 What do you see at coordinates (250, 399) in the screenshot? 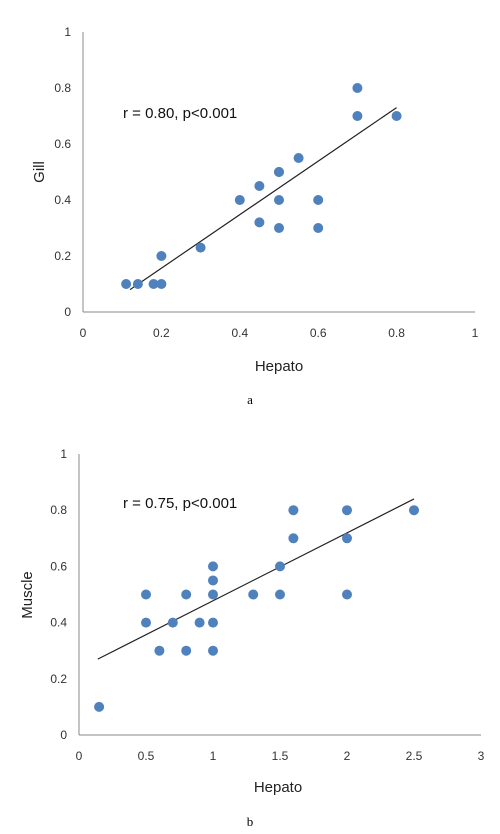
I see `chart-a-caption: a` at bounding box center [250, 399].